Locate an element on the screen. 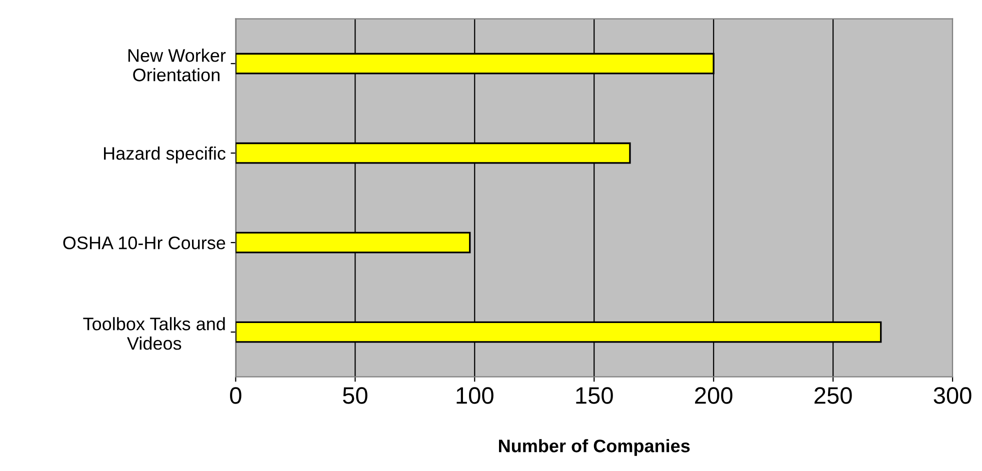  x-tick-label: 150 is located at coordinates (594, 395).